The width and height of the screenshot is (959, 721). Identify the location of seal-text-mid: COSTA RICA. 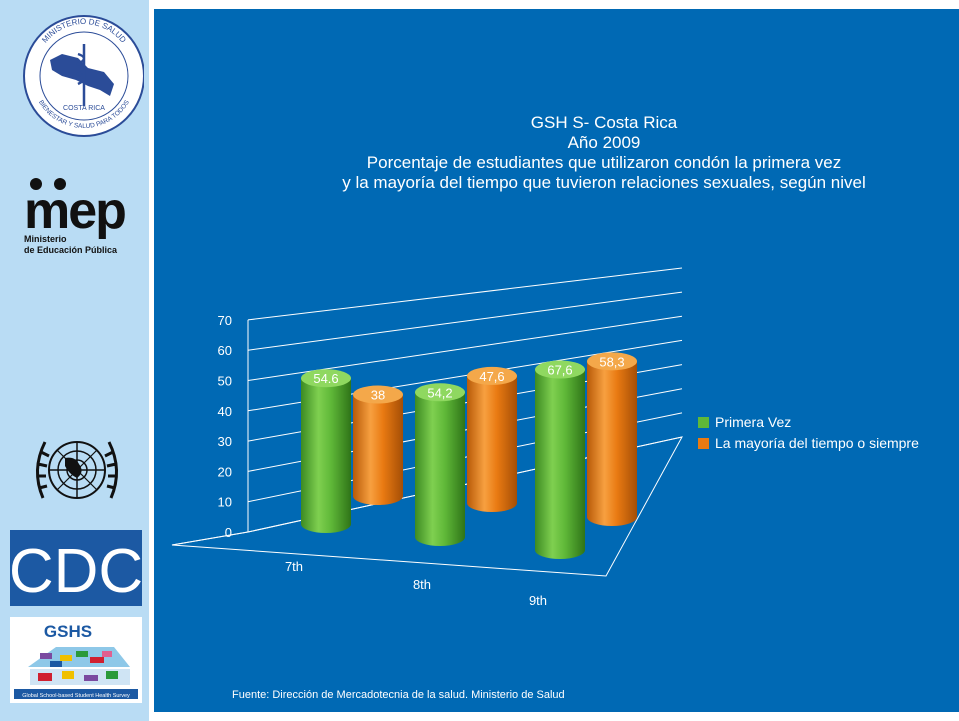
(84, 108).